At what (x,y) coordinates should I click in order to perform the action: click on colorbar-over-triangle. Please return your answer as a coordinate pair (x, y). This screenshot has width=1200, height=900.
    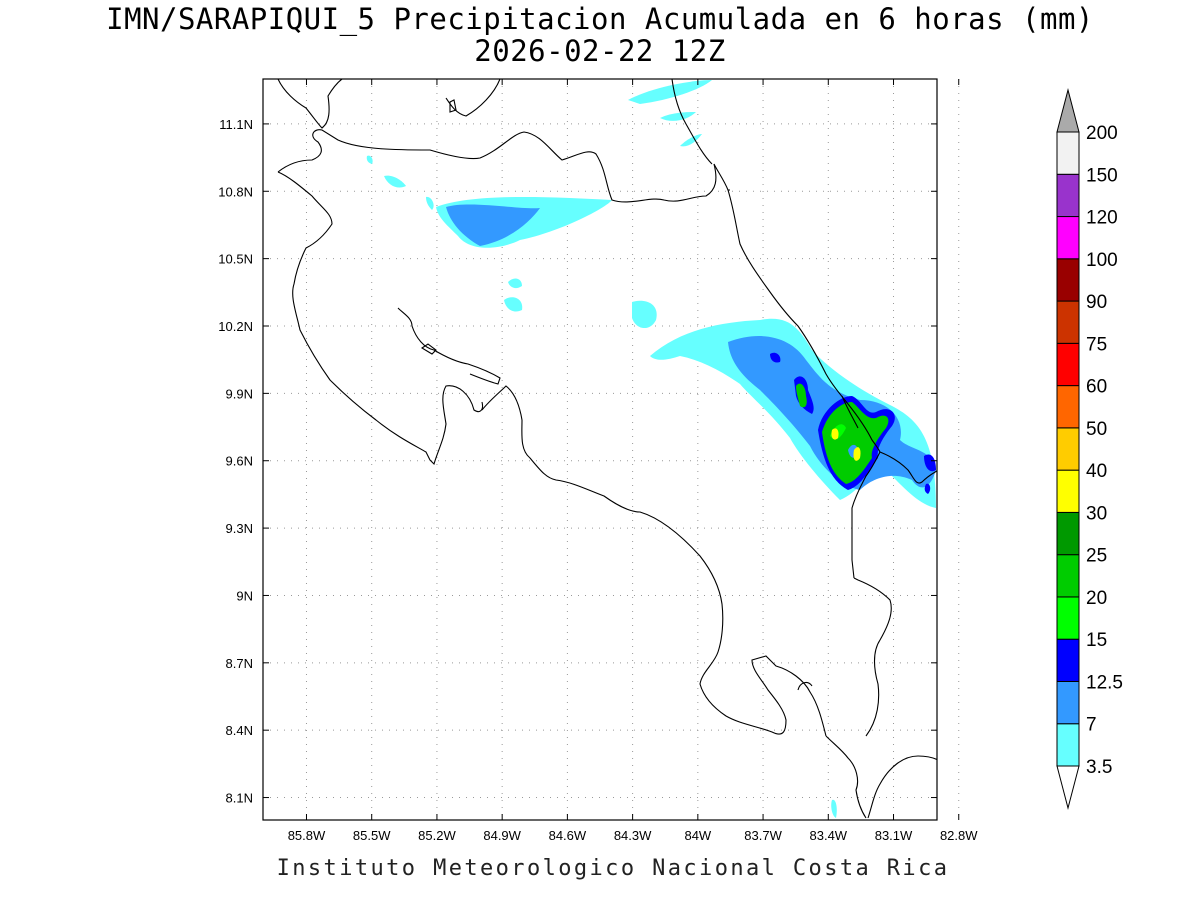
    Looking at the image, I should click on (1068, 110).